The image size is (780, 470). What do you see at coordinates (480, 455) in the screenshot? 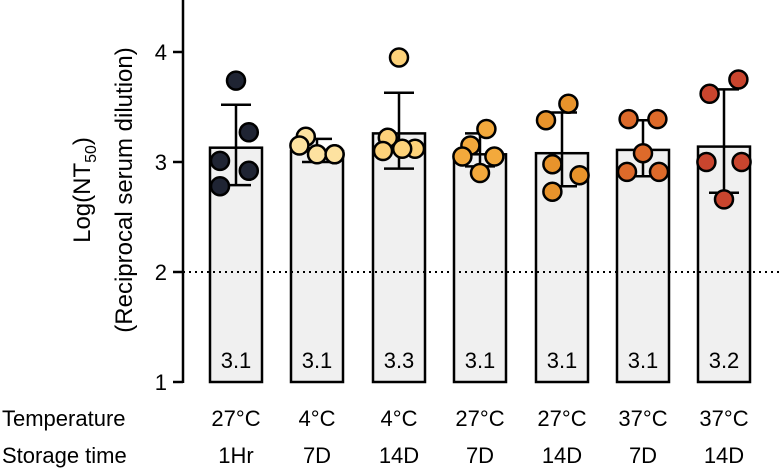
I see `storage-time-label-4: 7D` at bounding box center [480, 455].